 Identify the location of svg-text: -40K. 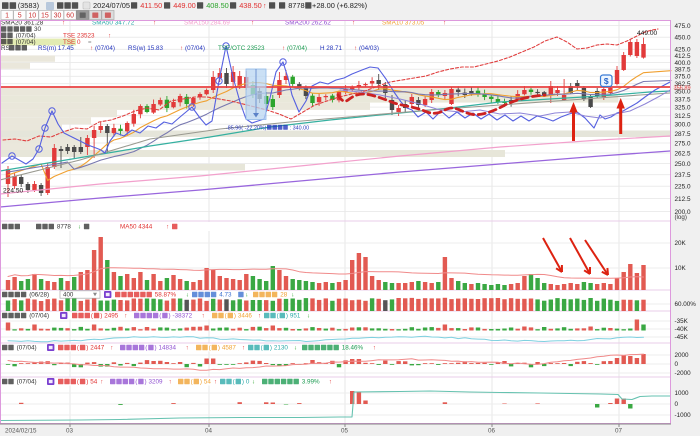
(682, 329).